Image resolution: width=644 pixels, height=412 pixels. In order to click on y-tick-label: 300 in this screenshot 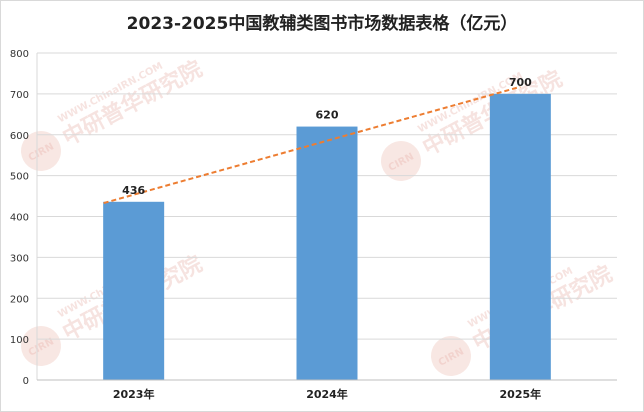, I will do `click(19, 258)`.